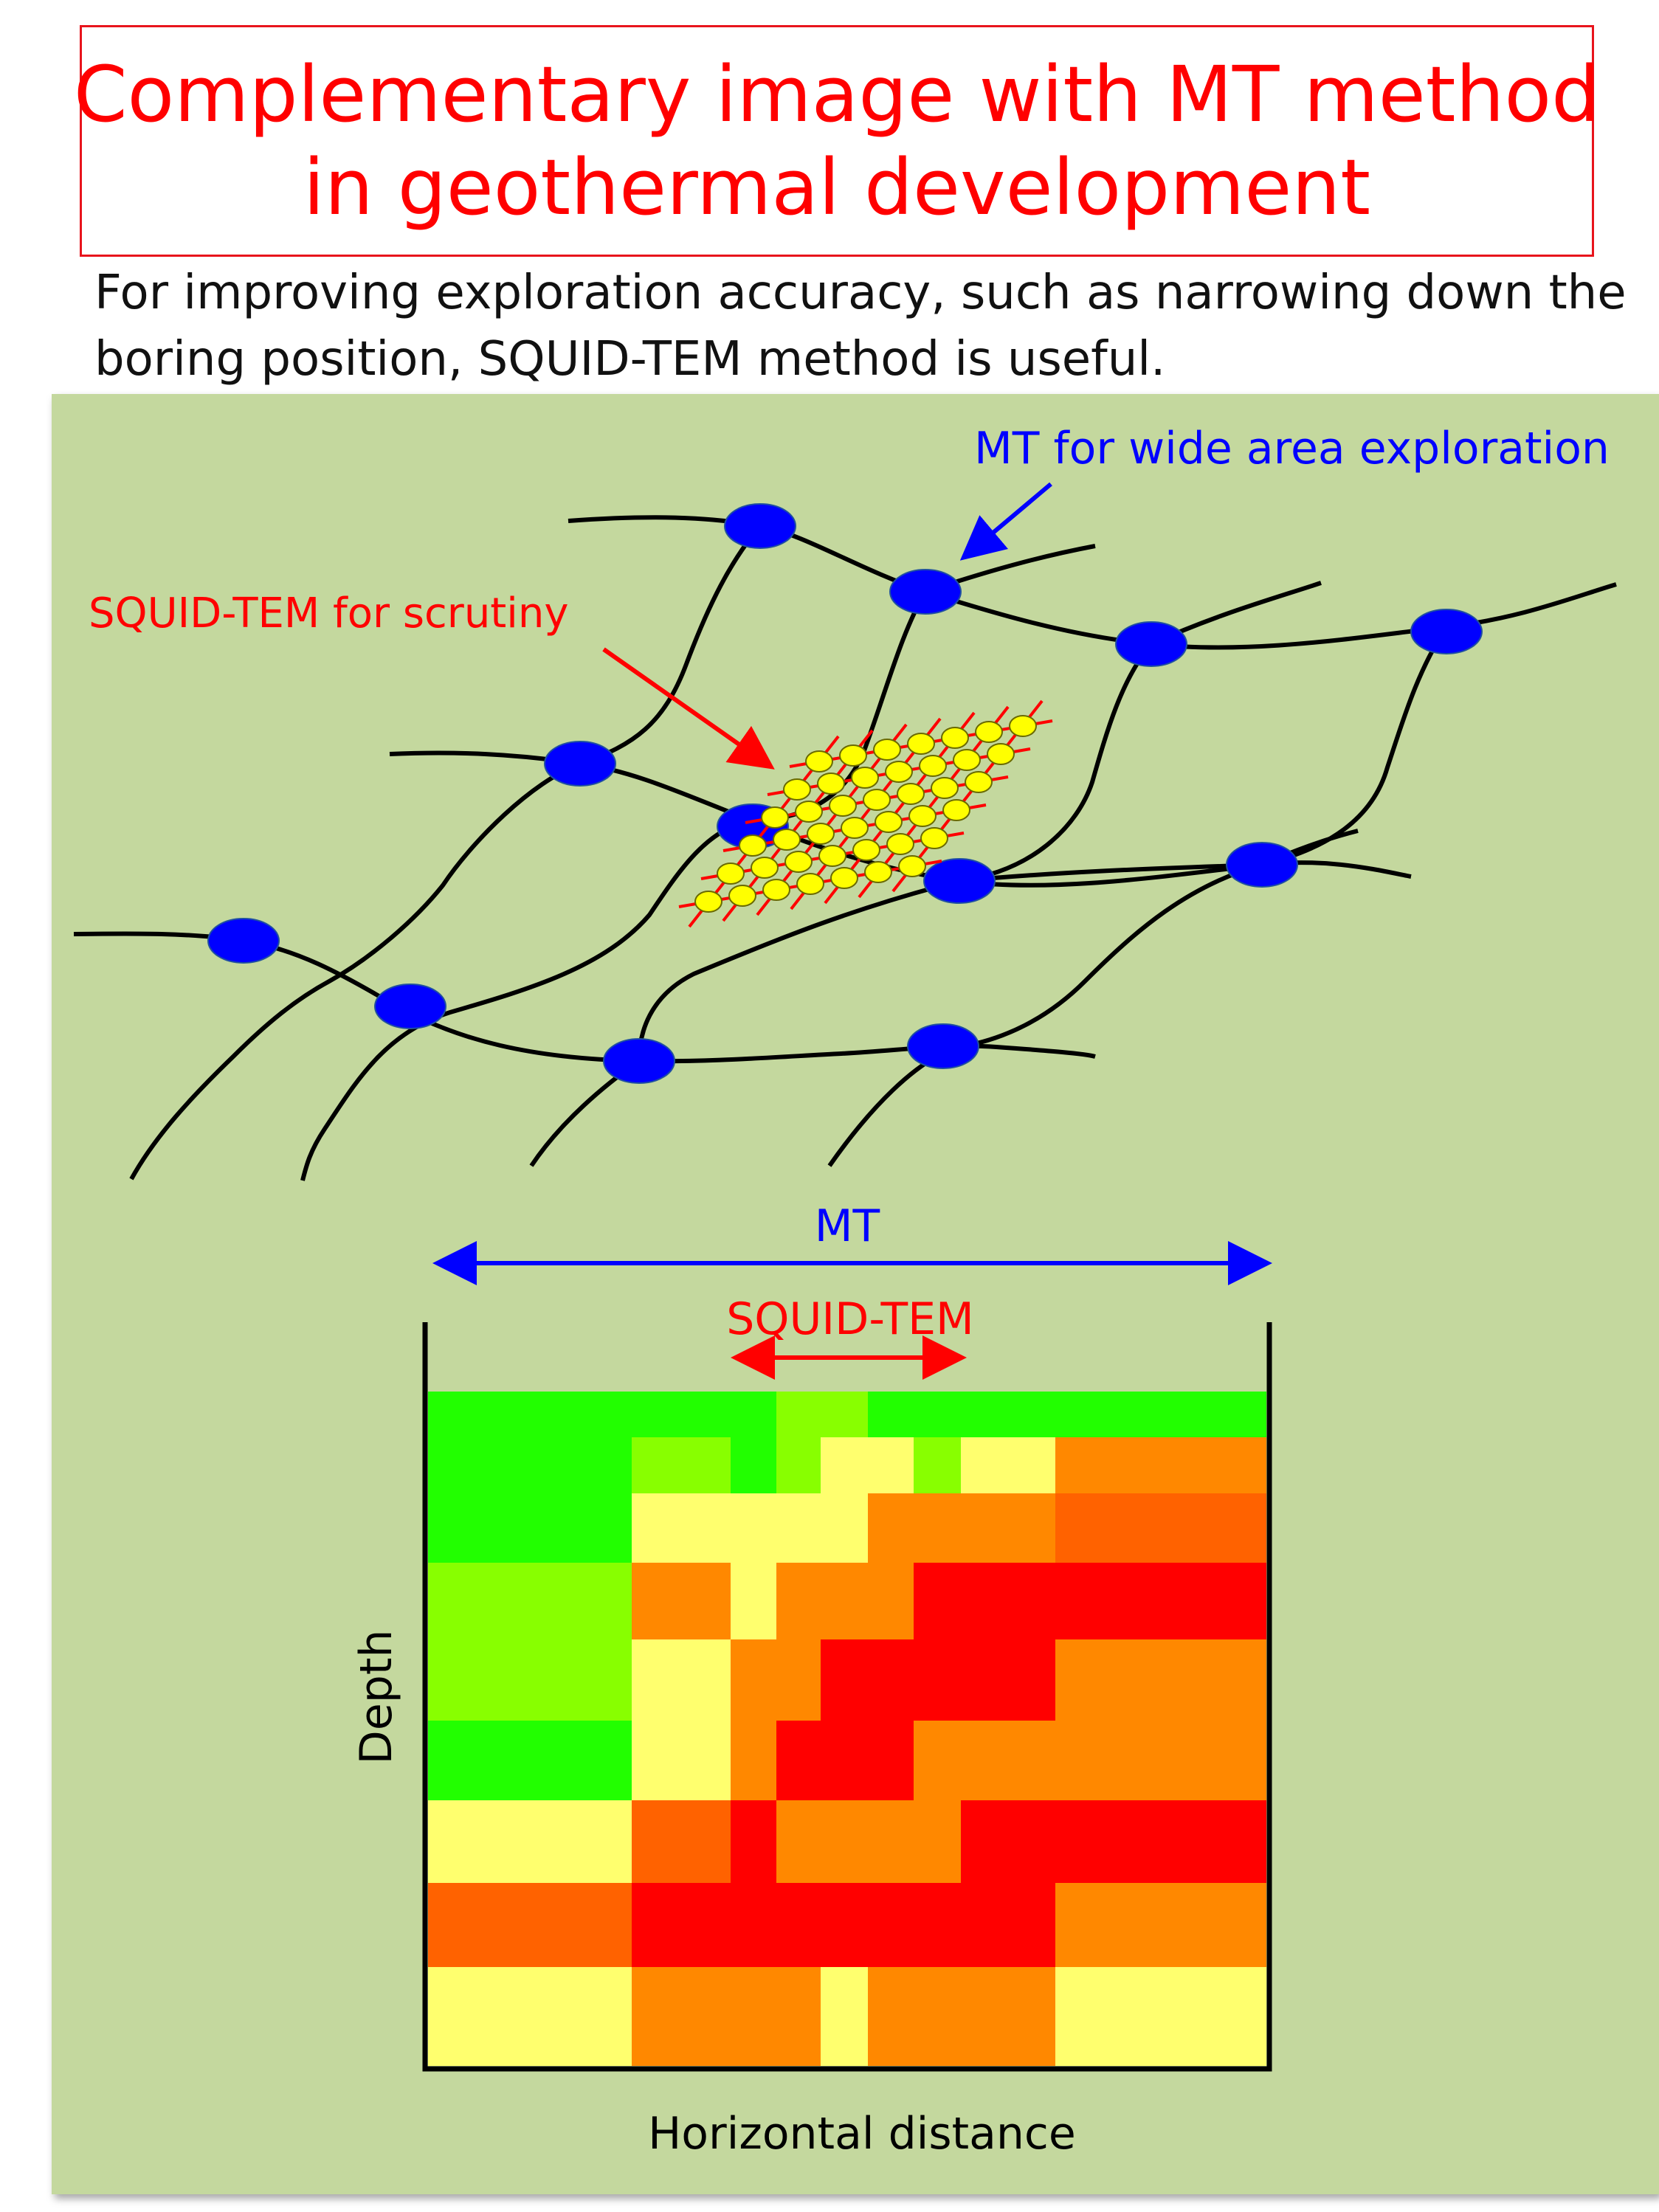 This screenshot has height=2212, width=1659. Describe the element at coordinates (850, 1319) in the screenshot. I see `label-squid-range: SQUID-TEM` at that location.